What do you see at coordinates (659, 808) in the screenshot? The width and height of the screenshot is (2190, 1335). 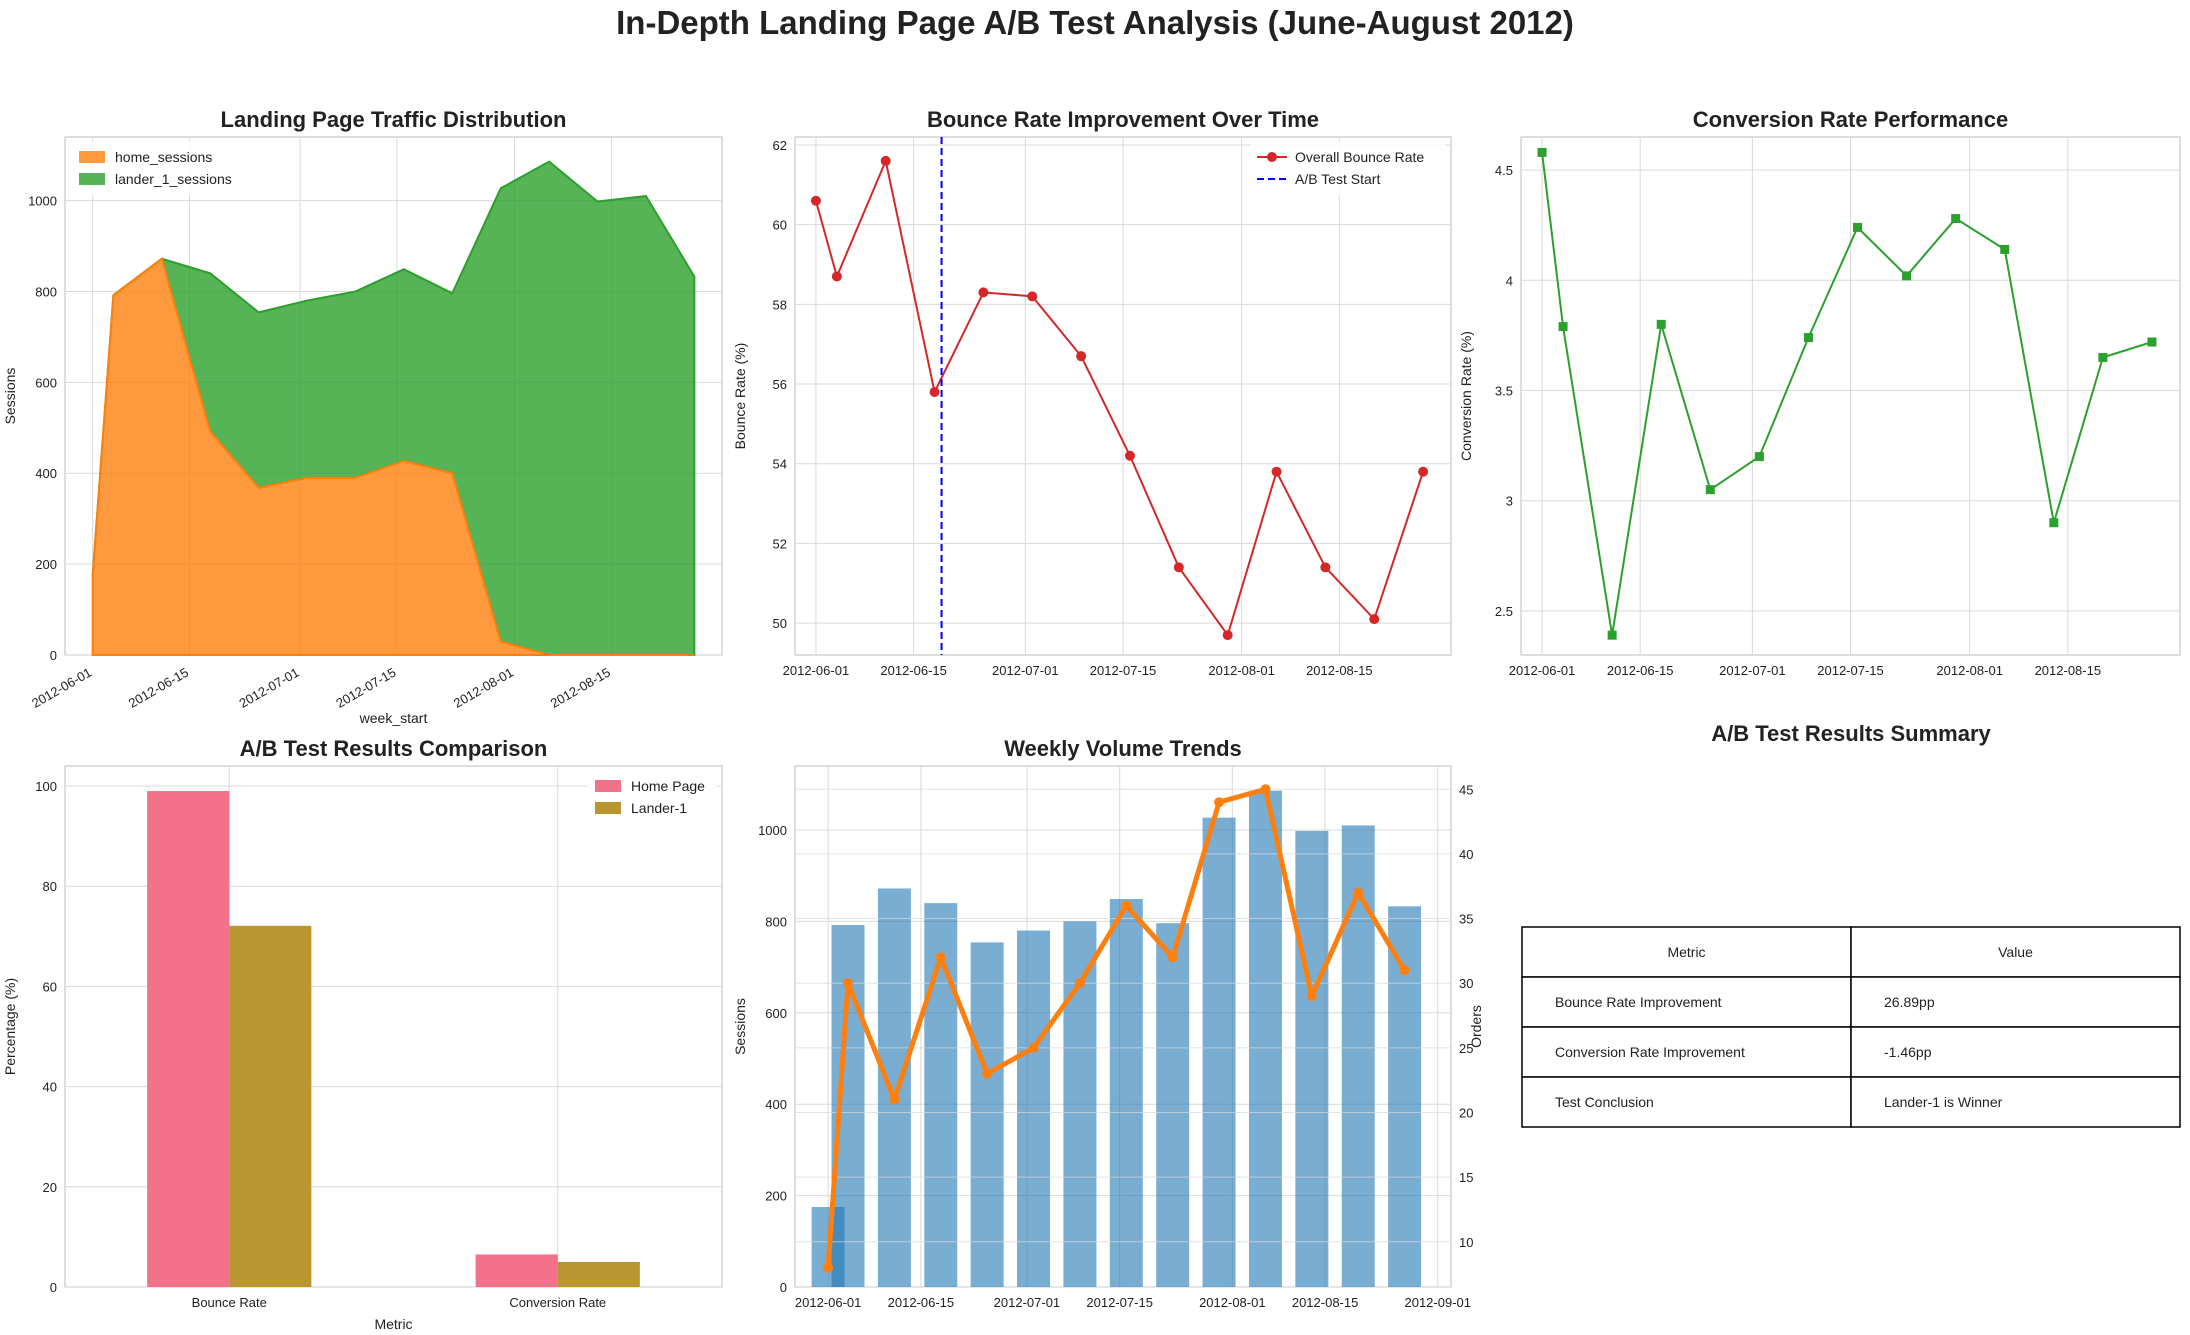 I see `abcompare-legend-label: Lander-1` at bounding box center [659, 808].